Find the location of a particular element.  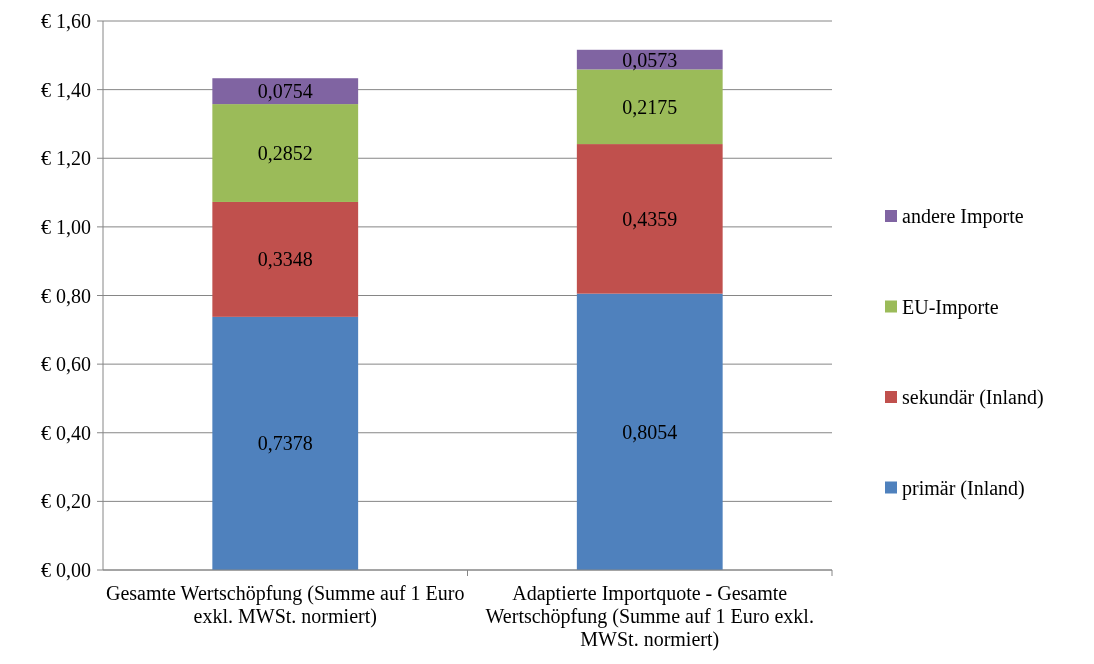

y-tick-label: € 0,00 is located at coordinates (66, 570).